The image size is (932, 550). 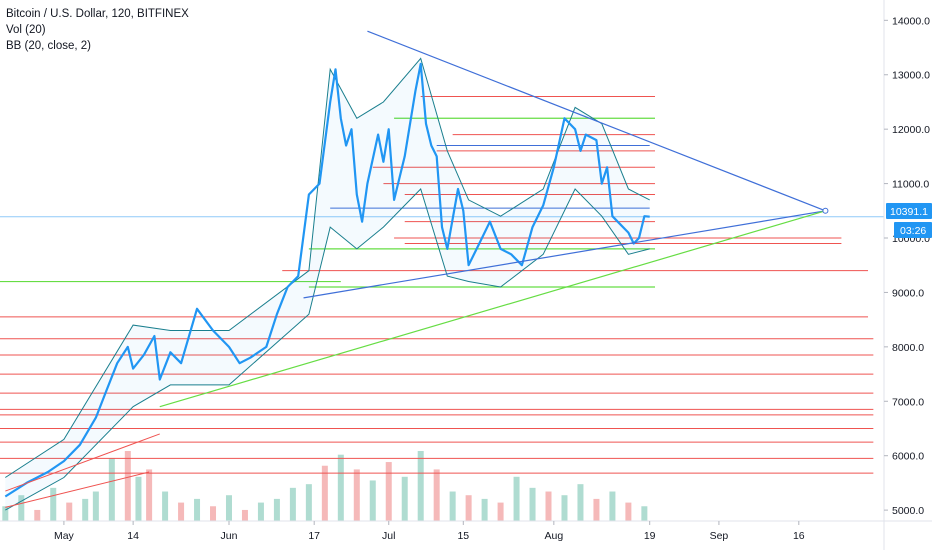 I want to click on triangle-apex-point, so click(x=825, y=210).